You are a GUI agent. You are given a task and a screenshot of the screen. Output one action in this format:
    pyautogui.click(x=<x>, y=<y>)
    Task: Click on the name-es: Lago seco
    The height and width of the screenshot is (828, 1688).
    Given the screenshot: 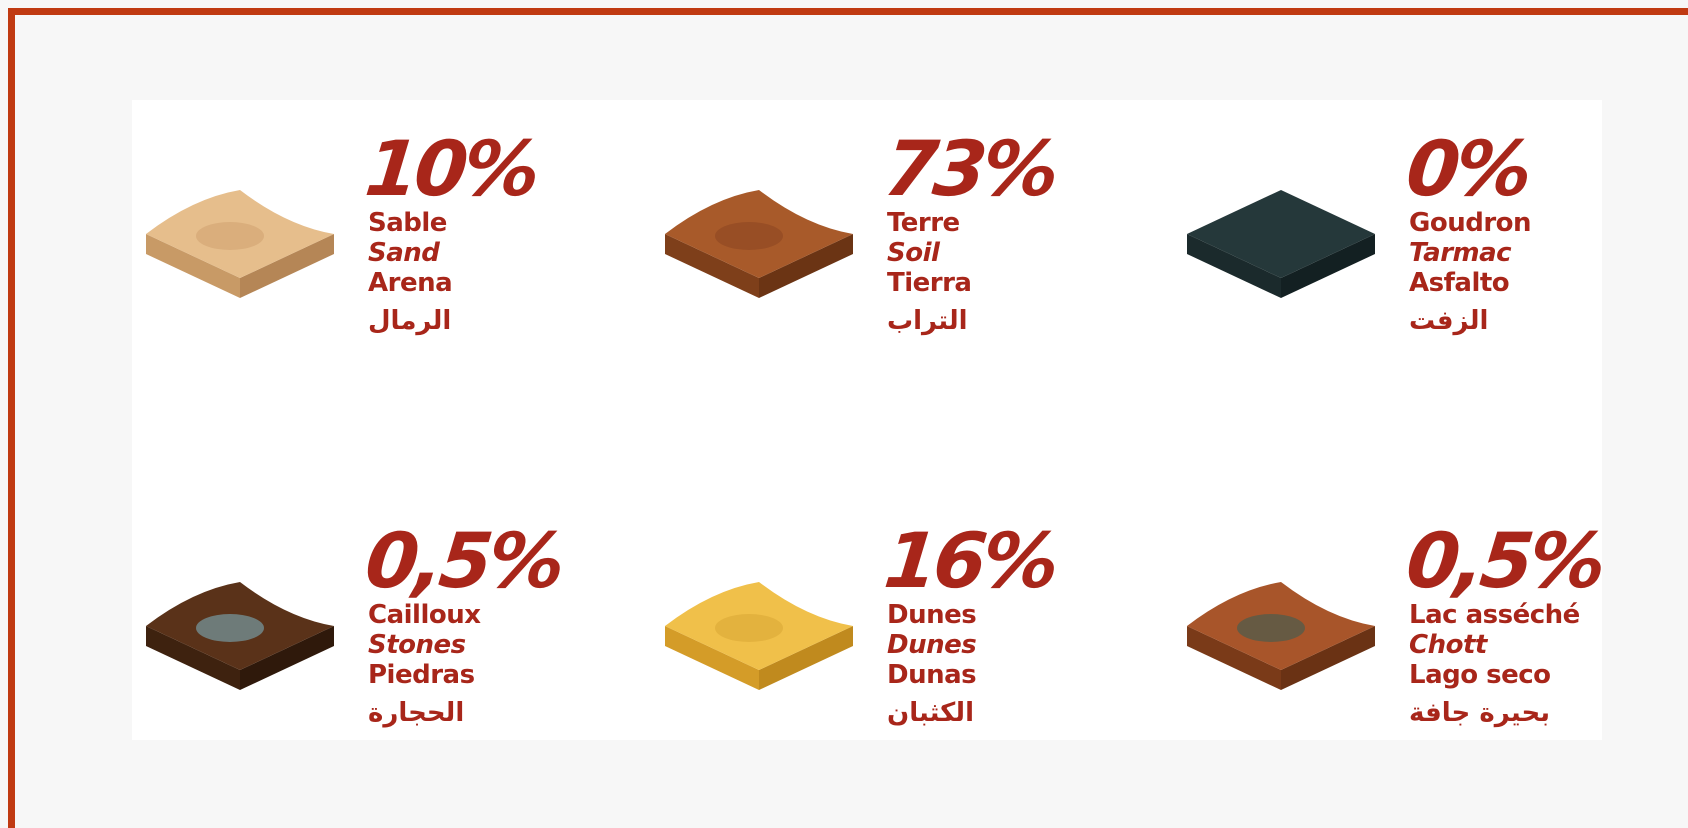 What is the action you would take?
    pyautogui.click(x=1480, y=675)
    